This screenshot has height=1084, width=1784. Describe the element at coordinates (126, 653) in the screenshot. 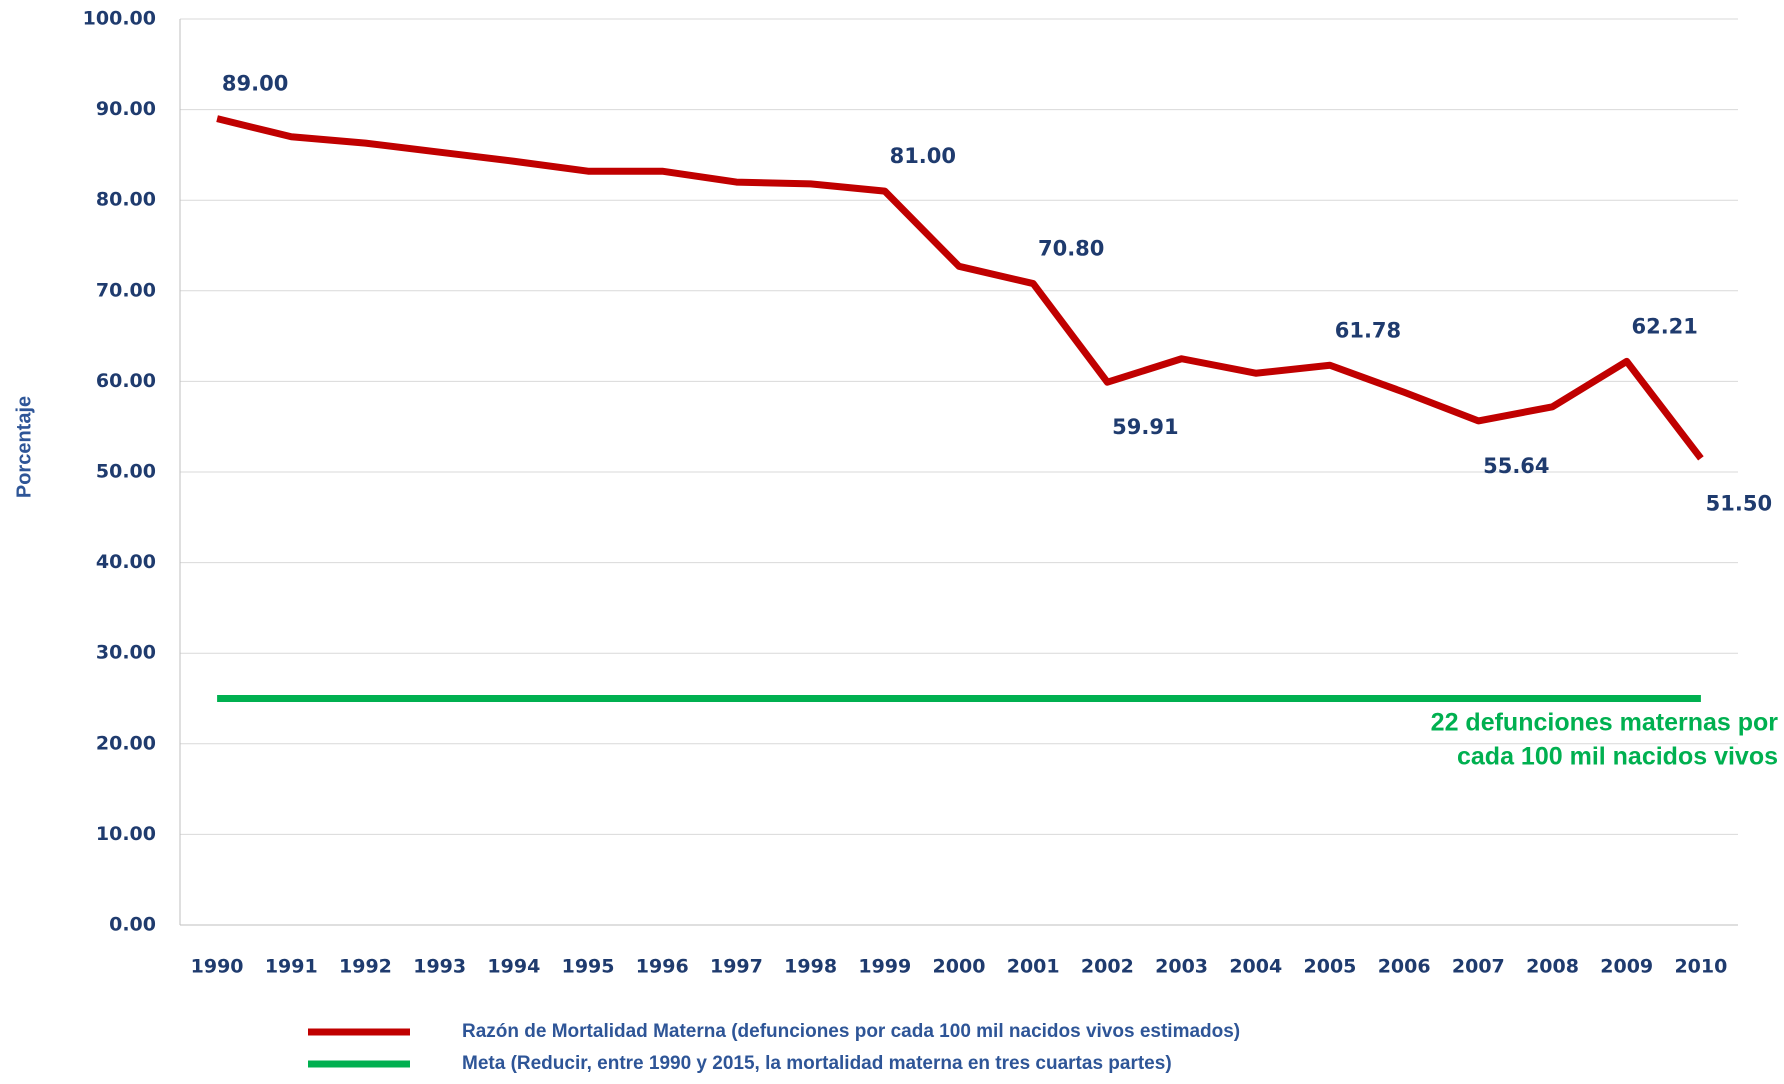

I see `y-tick-label: 30.00` at that location.